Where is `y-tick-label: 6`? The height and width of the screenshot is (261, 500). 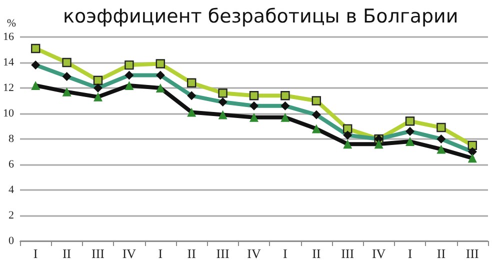
y-tick-label: 6 is located at coordinates (11, 164).